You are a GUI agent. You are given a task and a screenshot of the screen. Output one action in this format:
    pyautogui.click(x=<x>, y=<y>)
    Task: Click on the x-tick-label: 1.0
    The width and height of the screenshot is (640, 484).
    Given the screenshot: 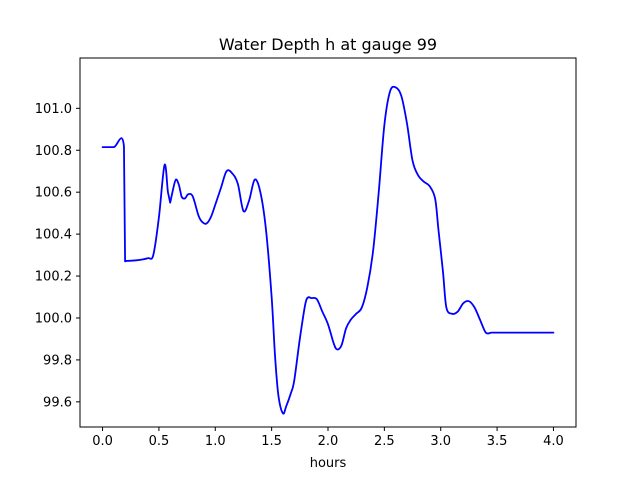 What is the action you would take?
    pyautogui.click(x=215, y=441)
    